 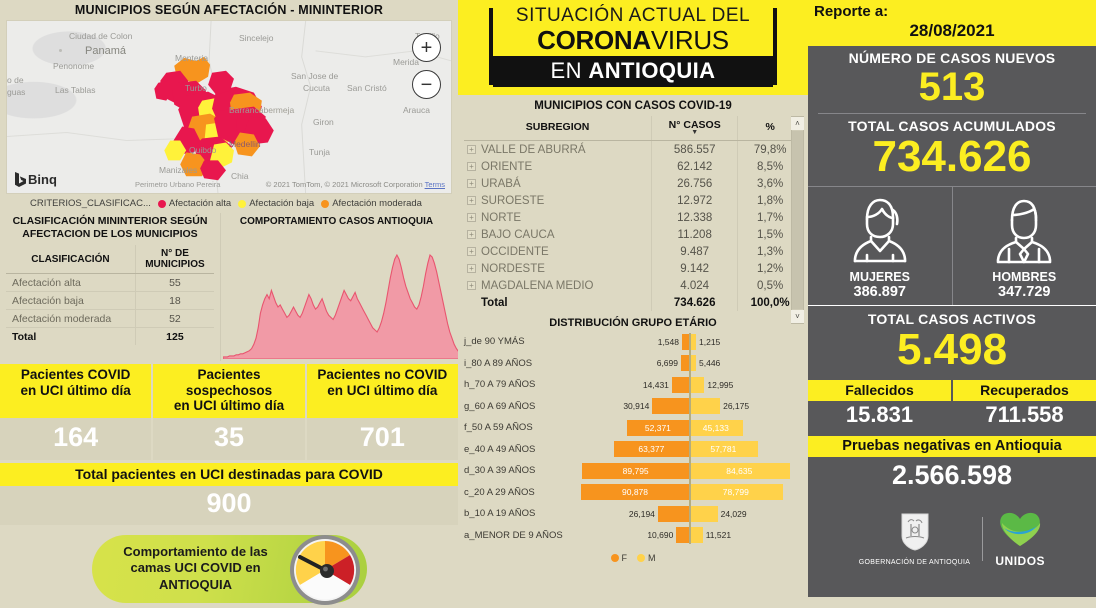 I want to click on map-terms-link: Terms, so click(x=435, y=184).